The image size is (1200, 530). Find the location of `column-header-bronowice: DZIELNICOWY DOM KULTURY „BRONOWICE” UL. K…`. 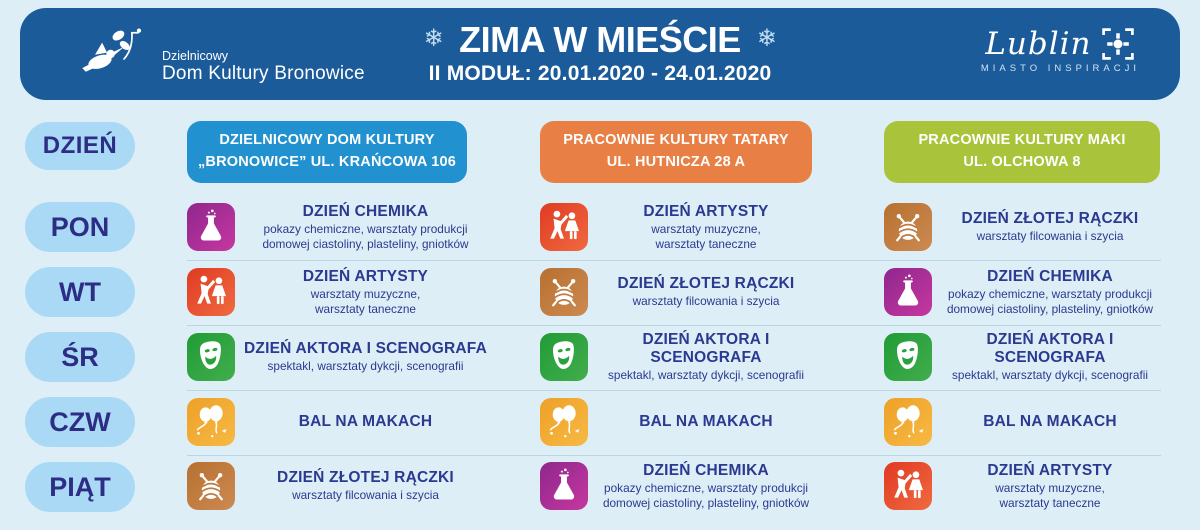

column-header-bronowice: DZIELNICOWY DOM KULTURY „BRONOWICE” UL. K… is located at coordinates (327, 152).